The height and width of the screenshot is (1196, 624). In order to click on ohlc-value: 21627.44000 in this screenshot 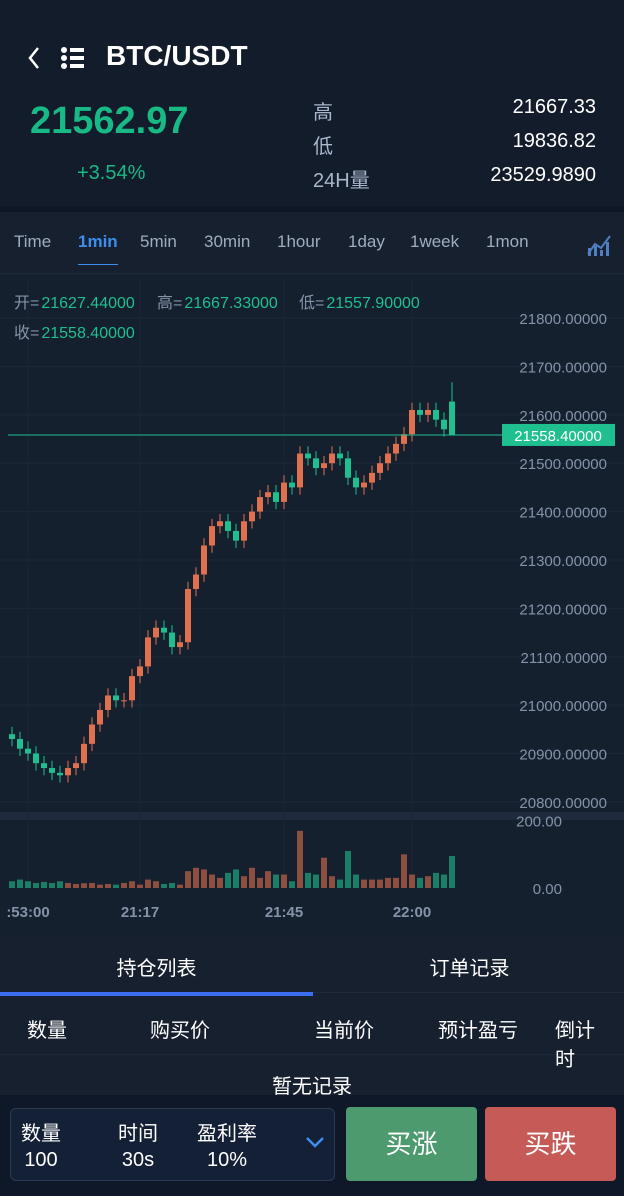, I will do `click(88, 303)`.